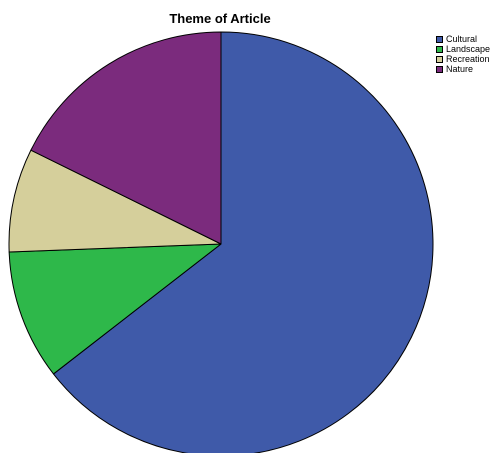 This screenshot has height=453, width=498. What do you see at coordinates (468, 49) in the screenshot?
I see `legend-label: Landscape` at bounding box center [468, 49].